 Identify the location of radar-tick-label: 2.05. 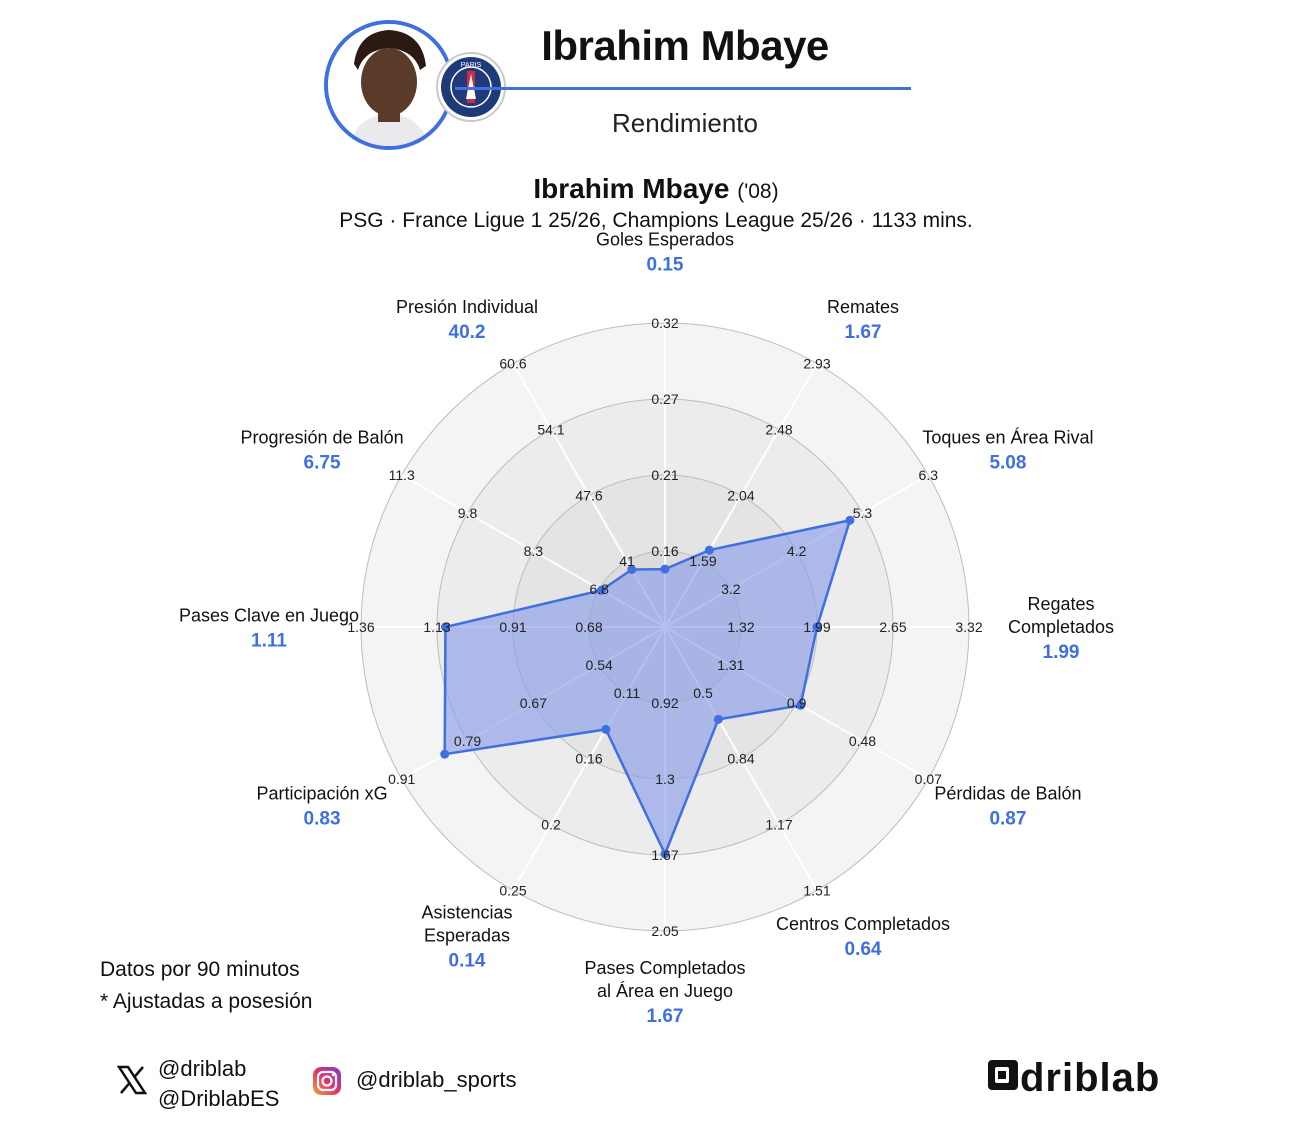
(664, 931).